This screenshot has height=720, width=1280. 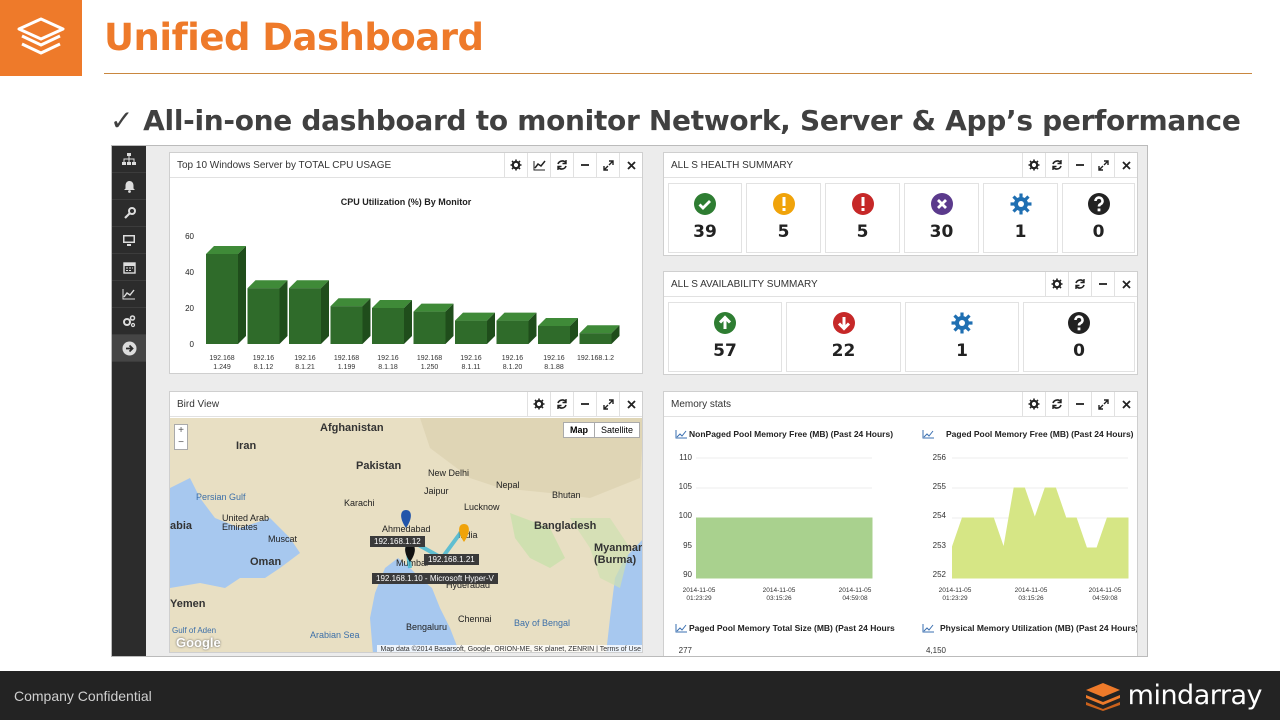 What do you see at coordinates (468, 585) in the screenshot?
I see `map-place-label: Hyderabad` at bounding box center [468, 585].